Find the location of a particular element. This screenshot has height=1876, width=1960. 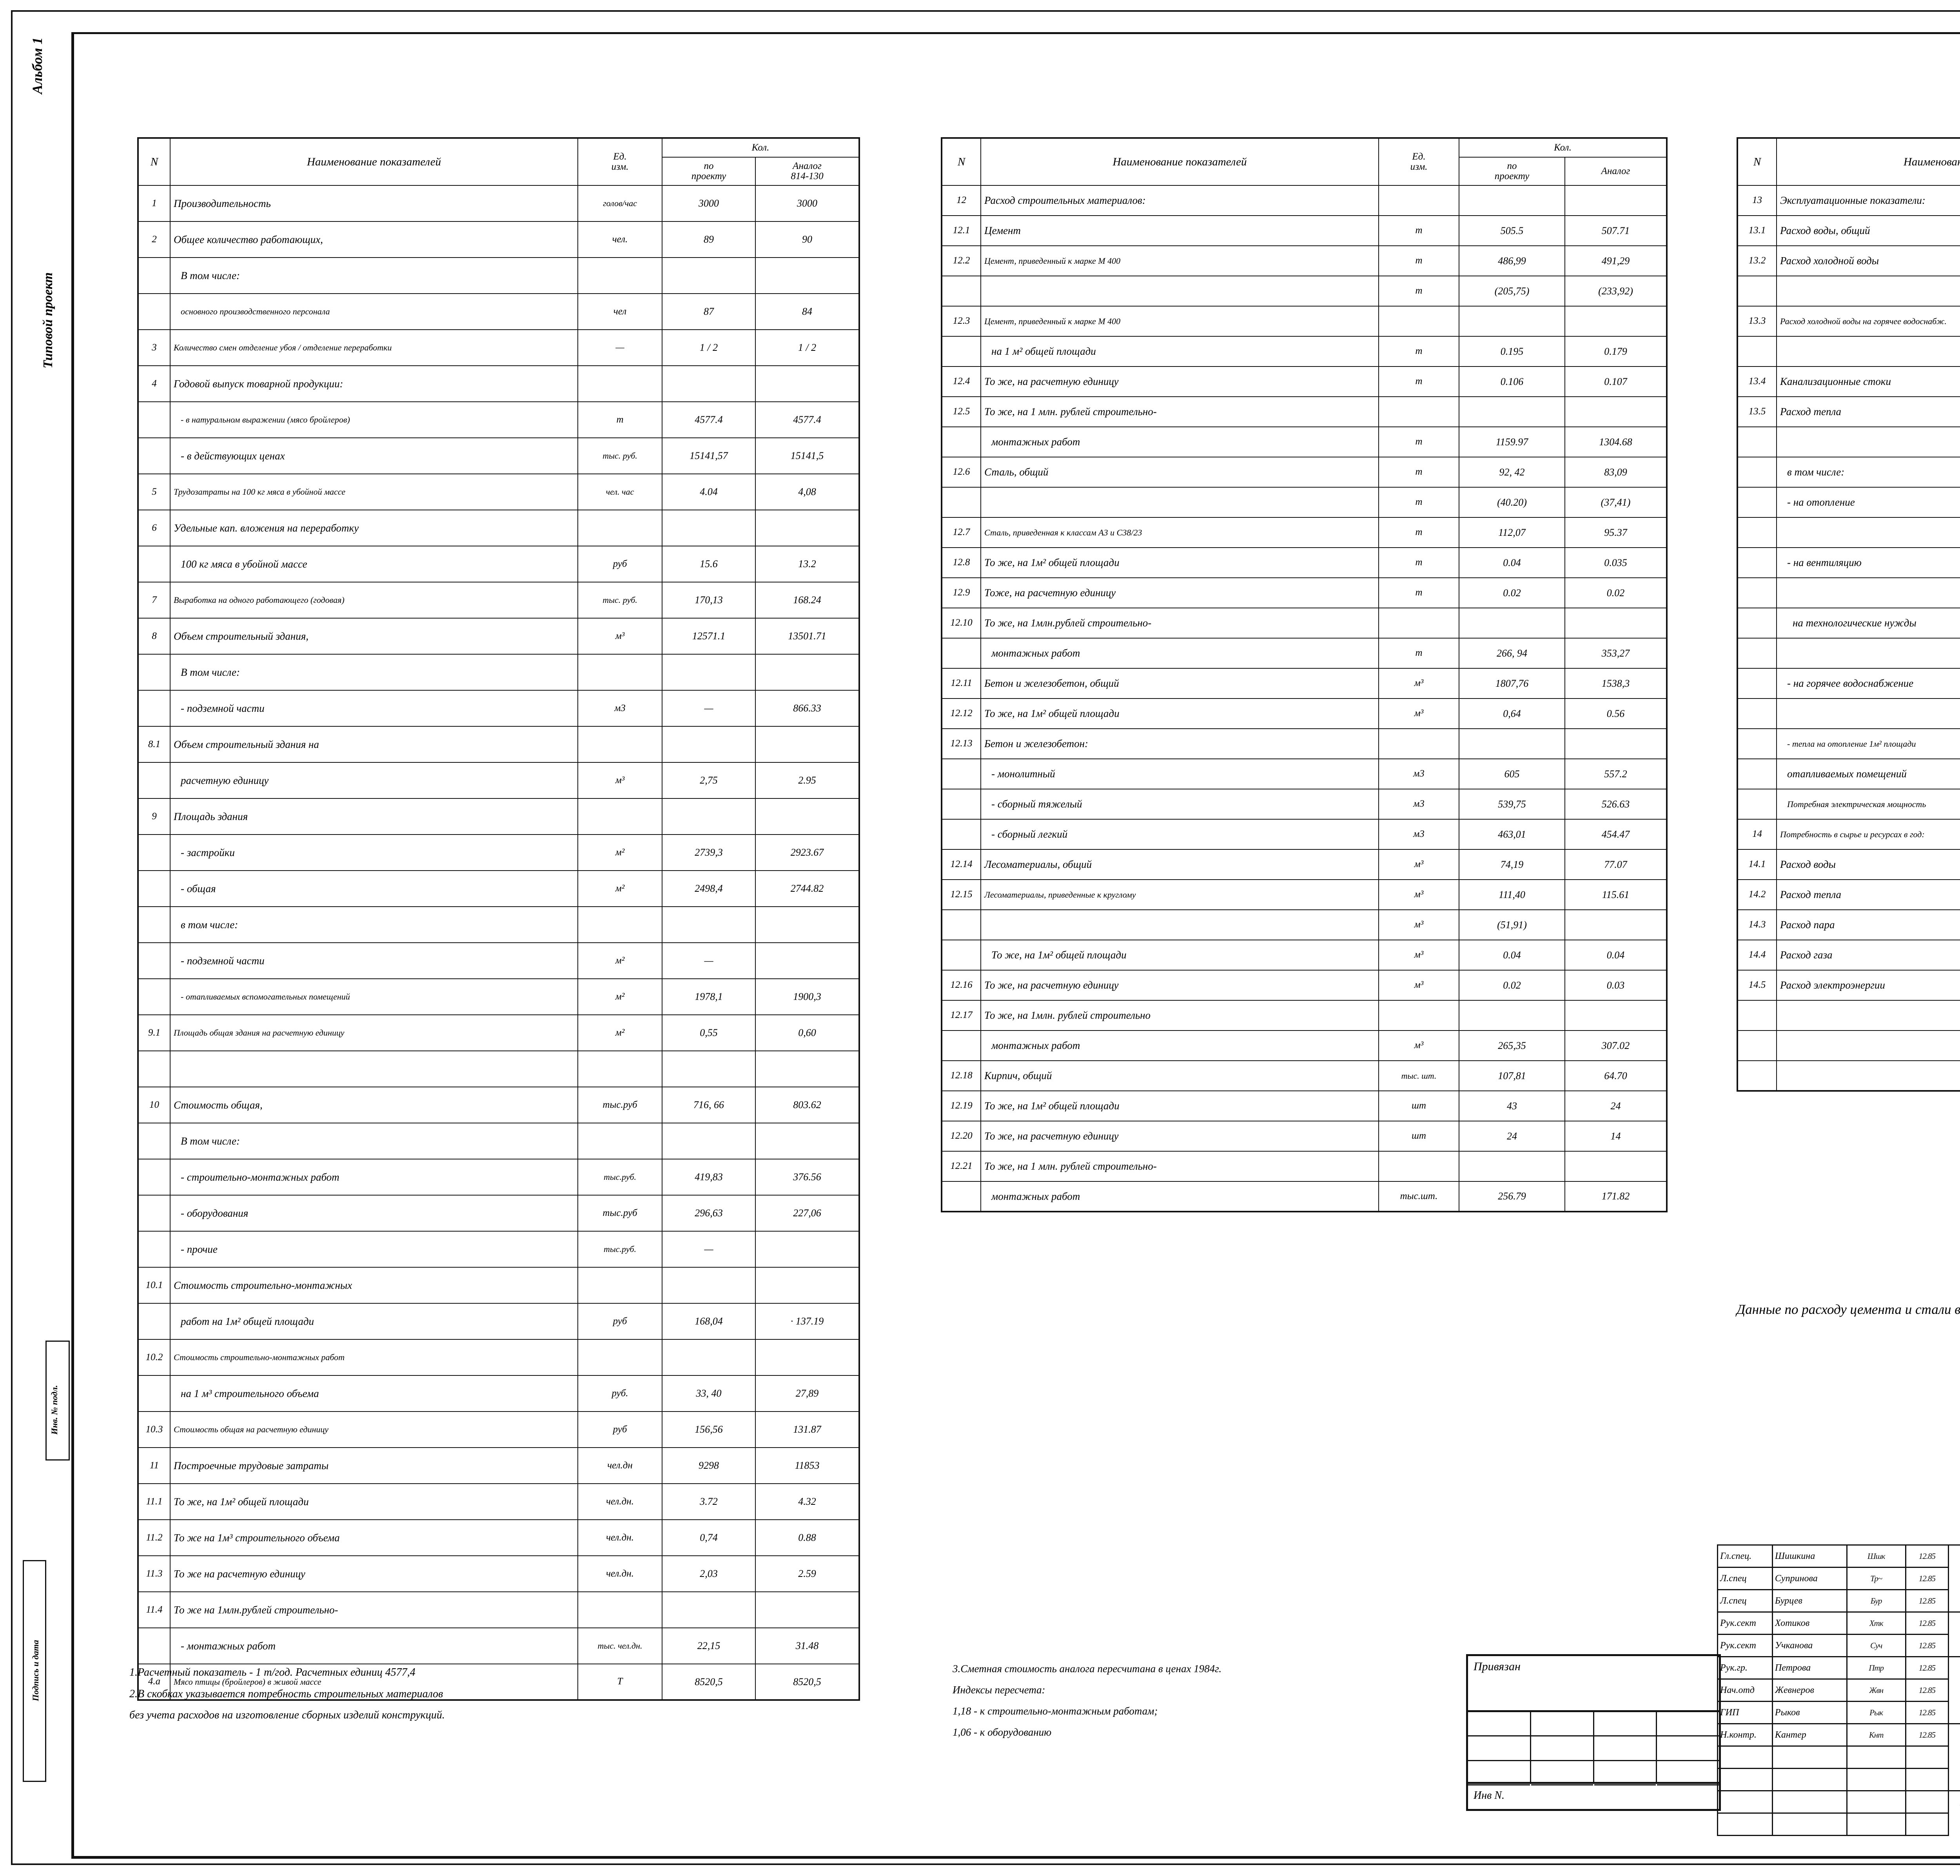

row-number: 9 is located at coordinates (154, 816).